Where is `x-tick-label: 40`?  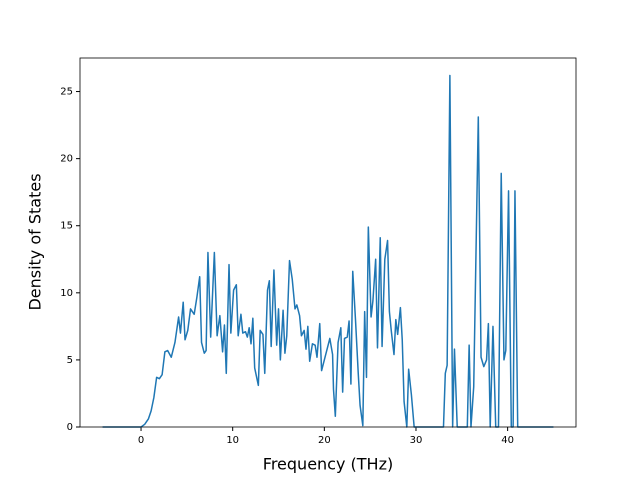 x-tick-label: 40 is located at coordinates (507, 440).